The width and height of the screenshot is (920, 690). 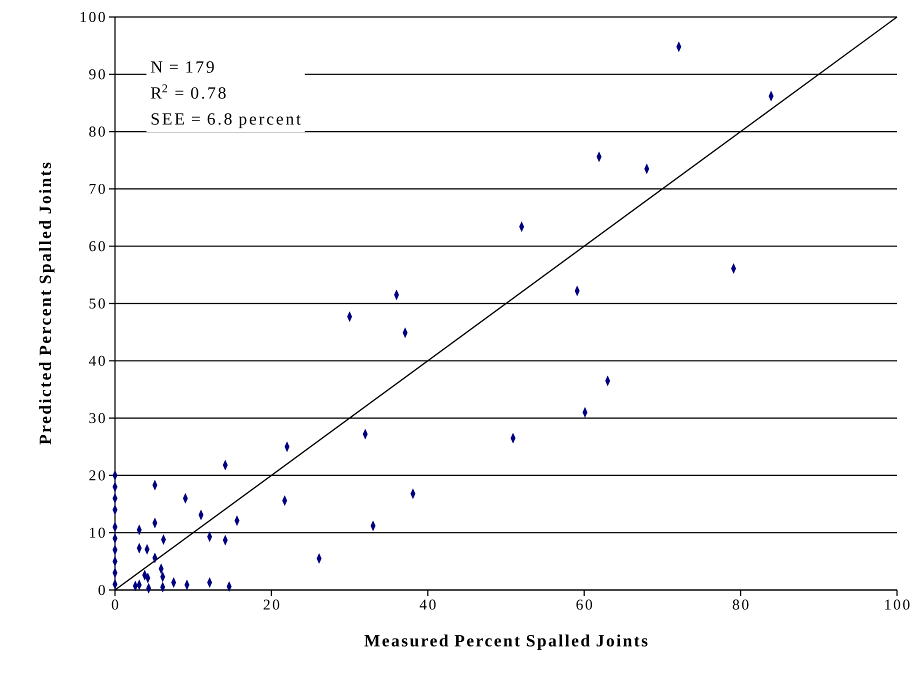 I want to click on y-tick-label: 100, so click(x=92, y=17).